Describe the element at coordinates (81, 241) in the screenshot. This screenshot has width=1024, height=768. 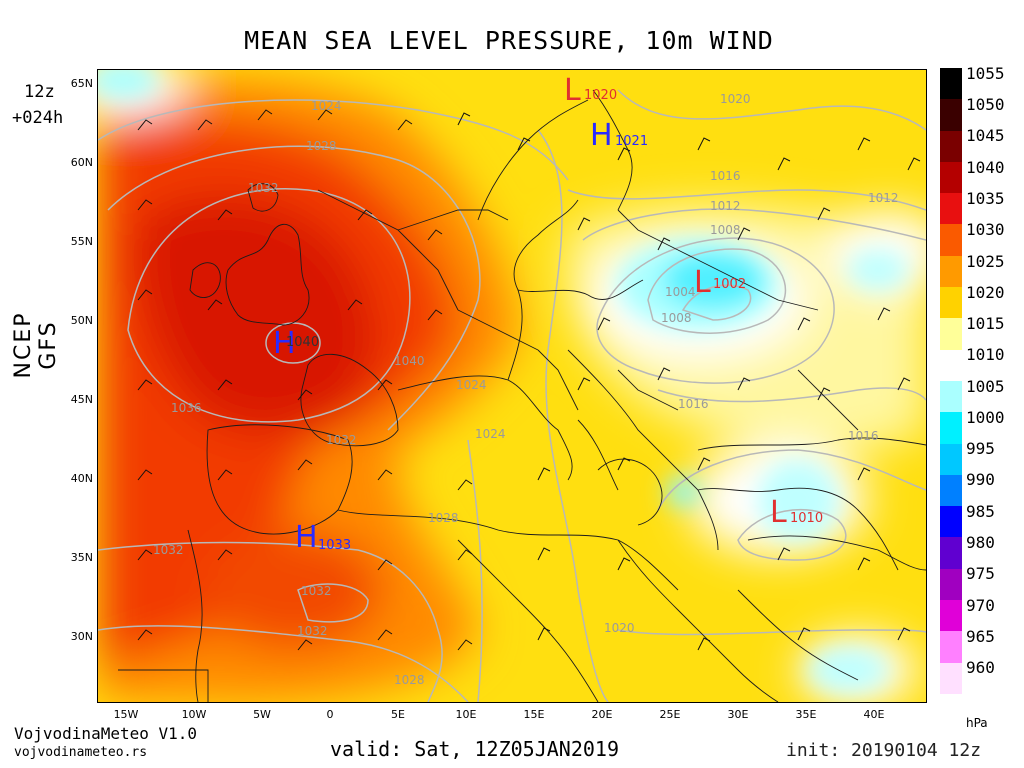
I see `lat-label: 55N` at that location.